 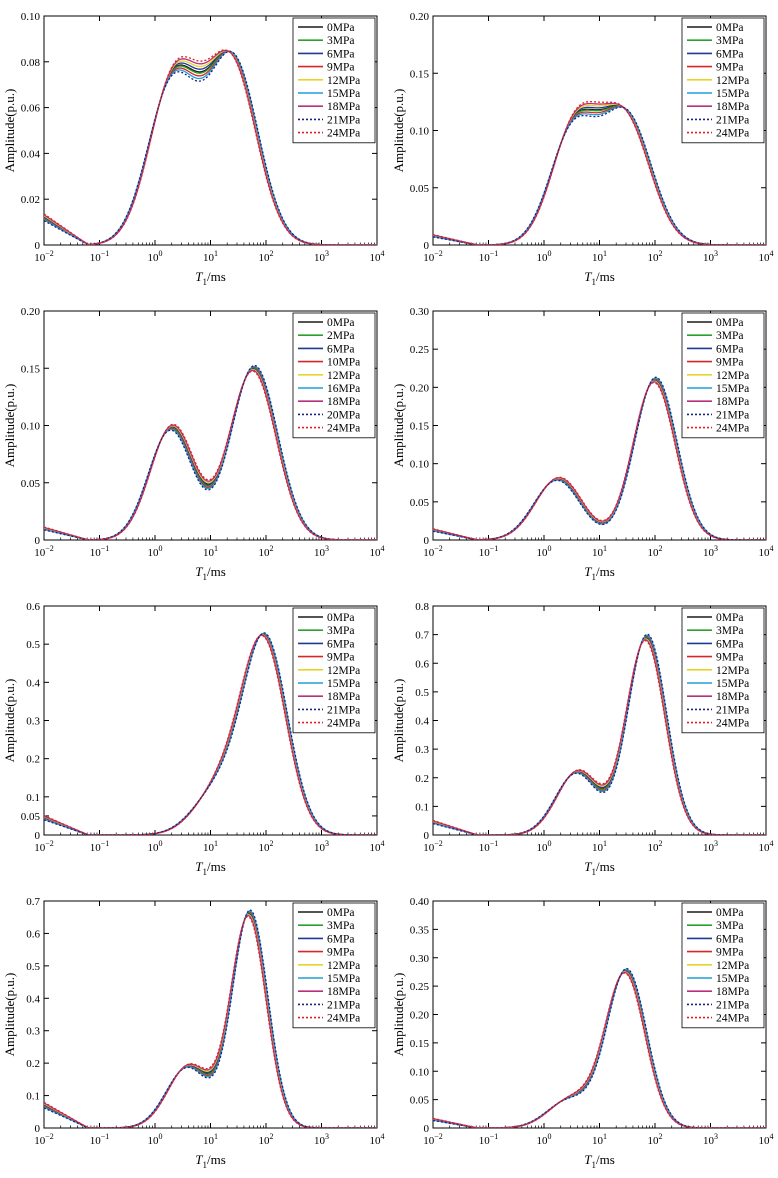 What do you see at coordinates (30, 200) in the screenshot?
I see `y-tick-label: 0.02` at bounding box center [30, 200].